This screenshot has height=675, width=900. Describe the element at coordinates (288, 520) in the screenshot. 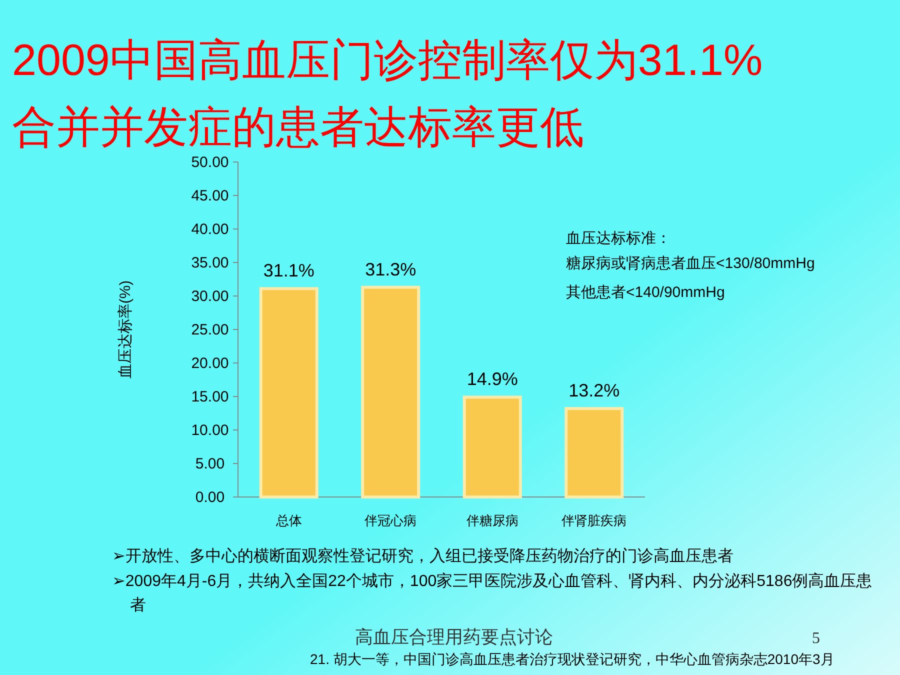

I see `x-tick-label: 总体` at that location.